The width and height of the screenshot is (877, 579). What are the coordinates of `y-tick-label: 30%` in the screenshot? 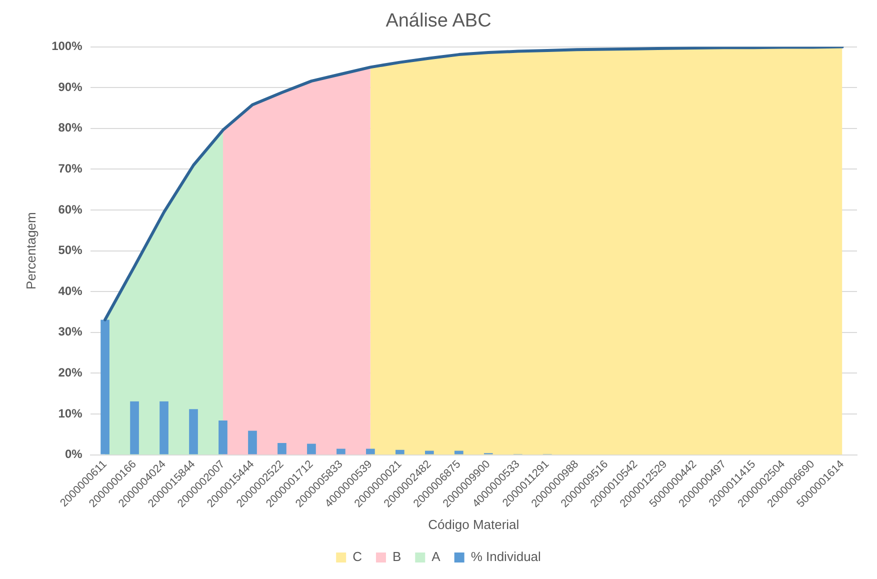 It's located at (70, 331).